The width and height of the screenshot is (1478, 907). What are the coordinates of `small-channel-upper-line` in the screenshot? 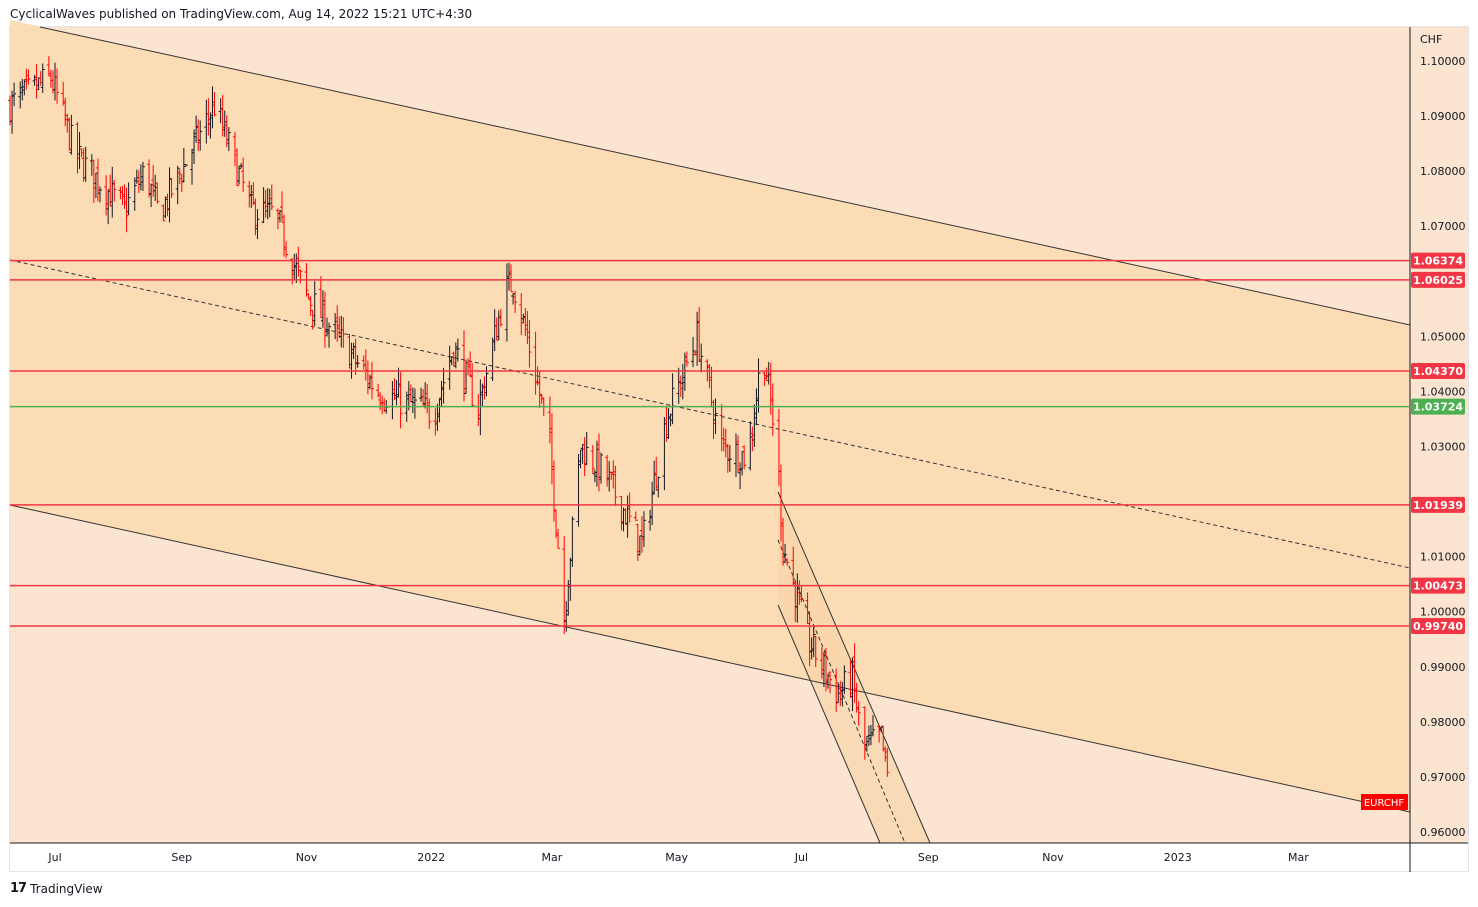 It's located at (854, 667).